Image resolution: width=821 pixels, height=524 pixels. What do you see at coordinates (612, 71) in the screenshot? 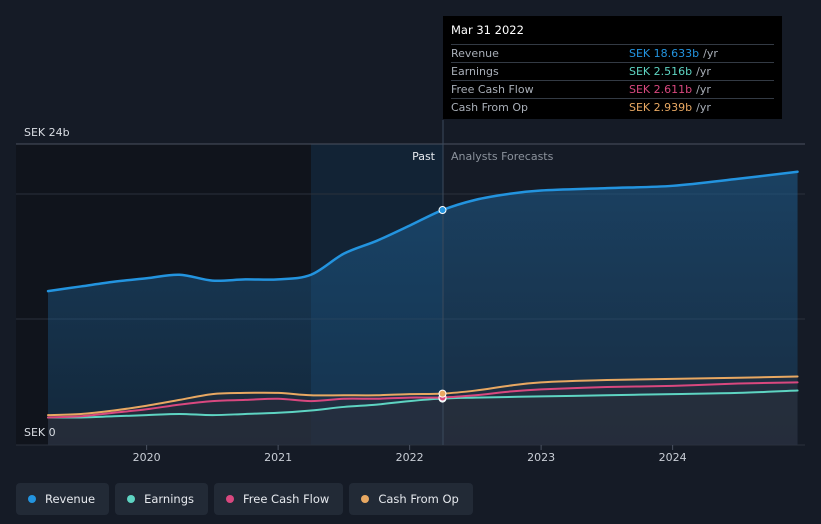
I see `tooltip-row-earnings: Earnings SEK 2.516b /yr` at bounding box center [612, 71].